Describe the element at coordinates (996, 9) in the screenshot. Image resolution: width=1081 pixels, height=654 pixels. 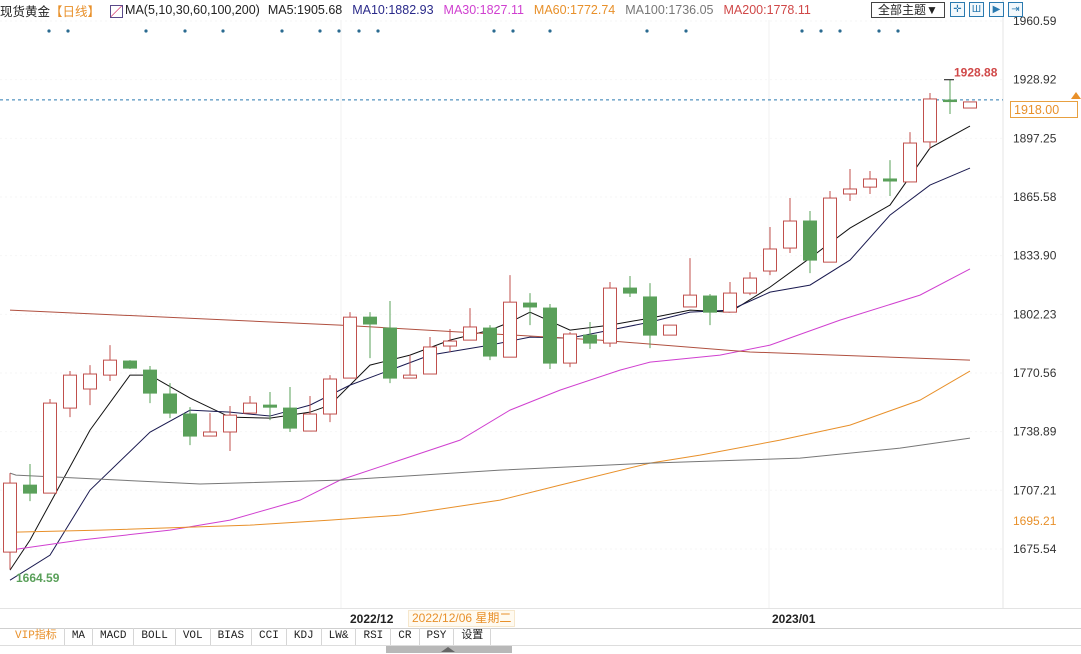
I see `play-icon: ▶` at that location.